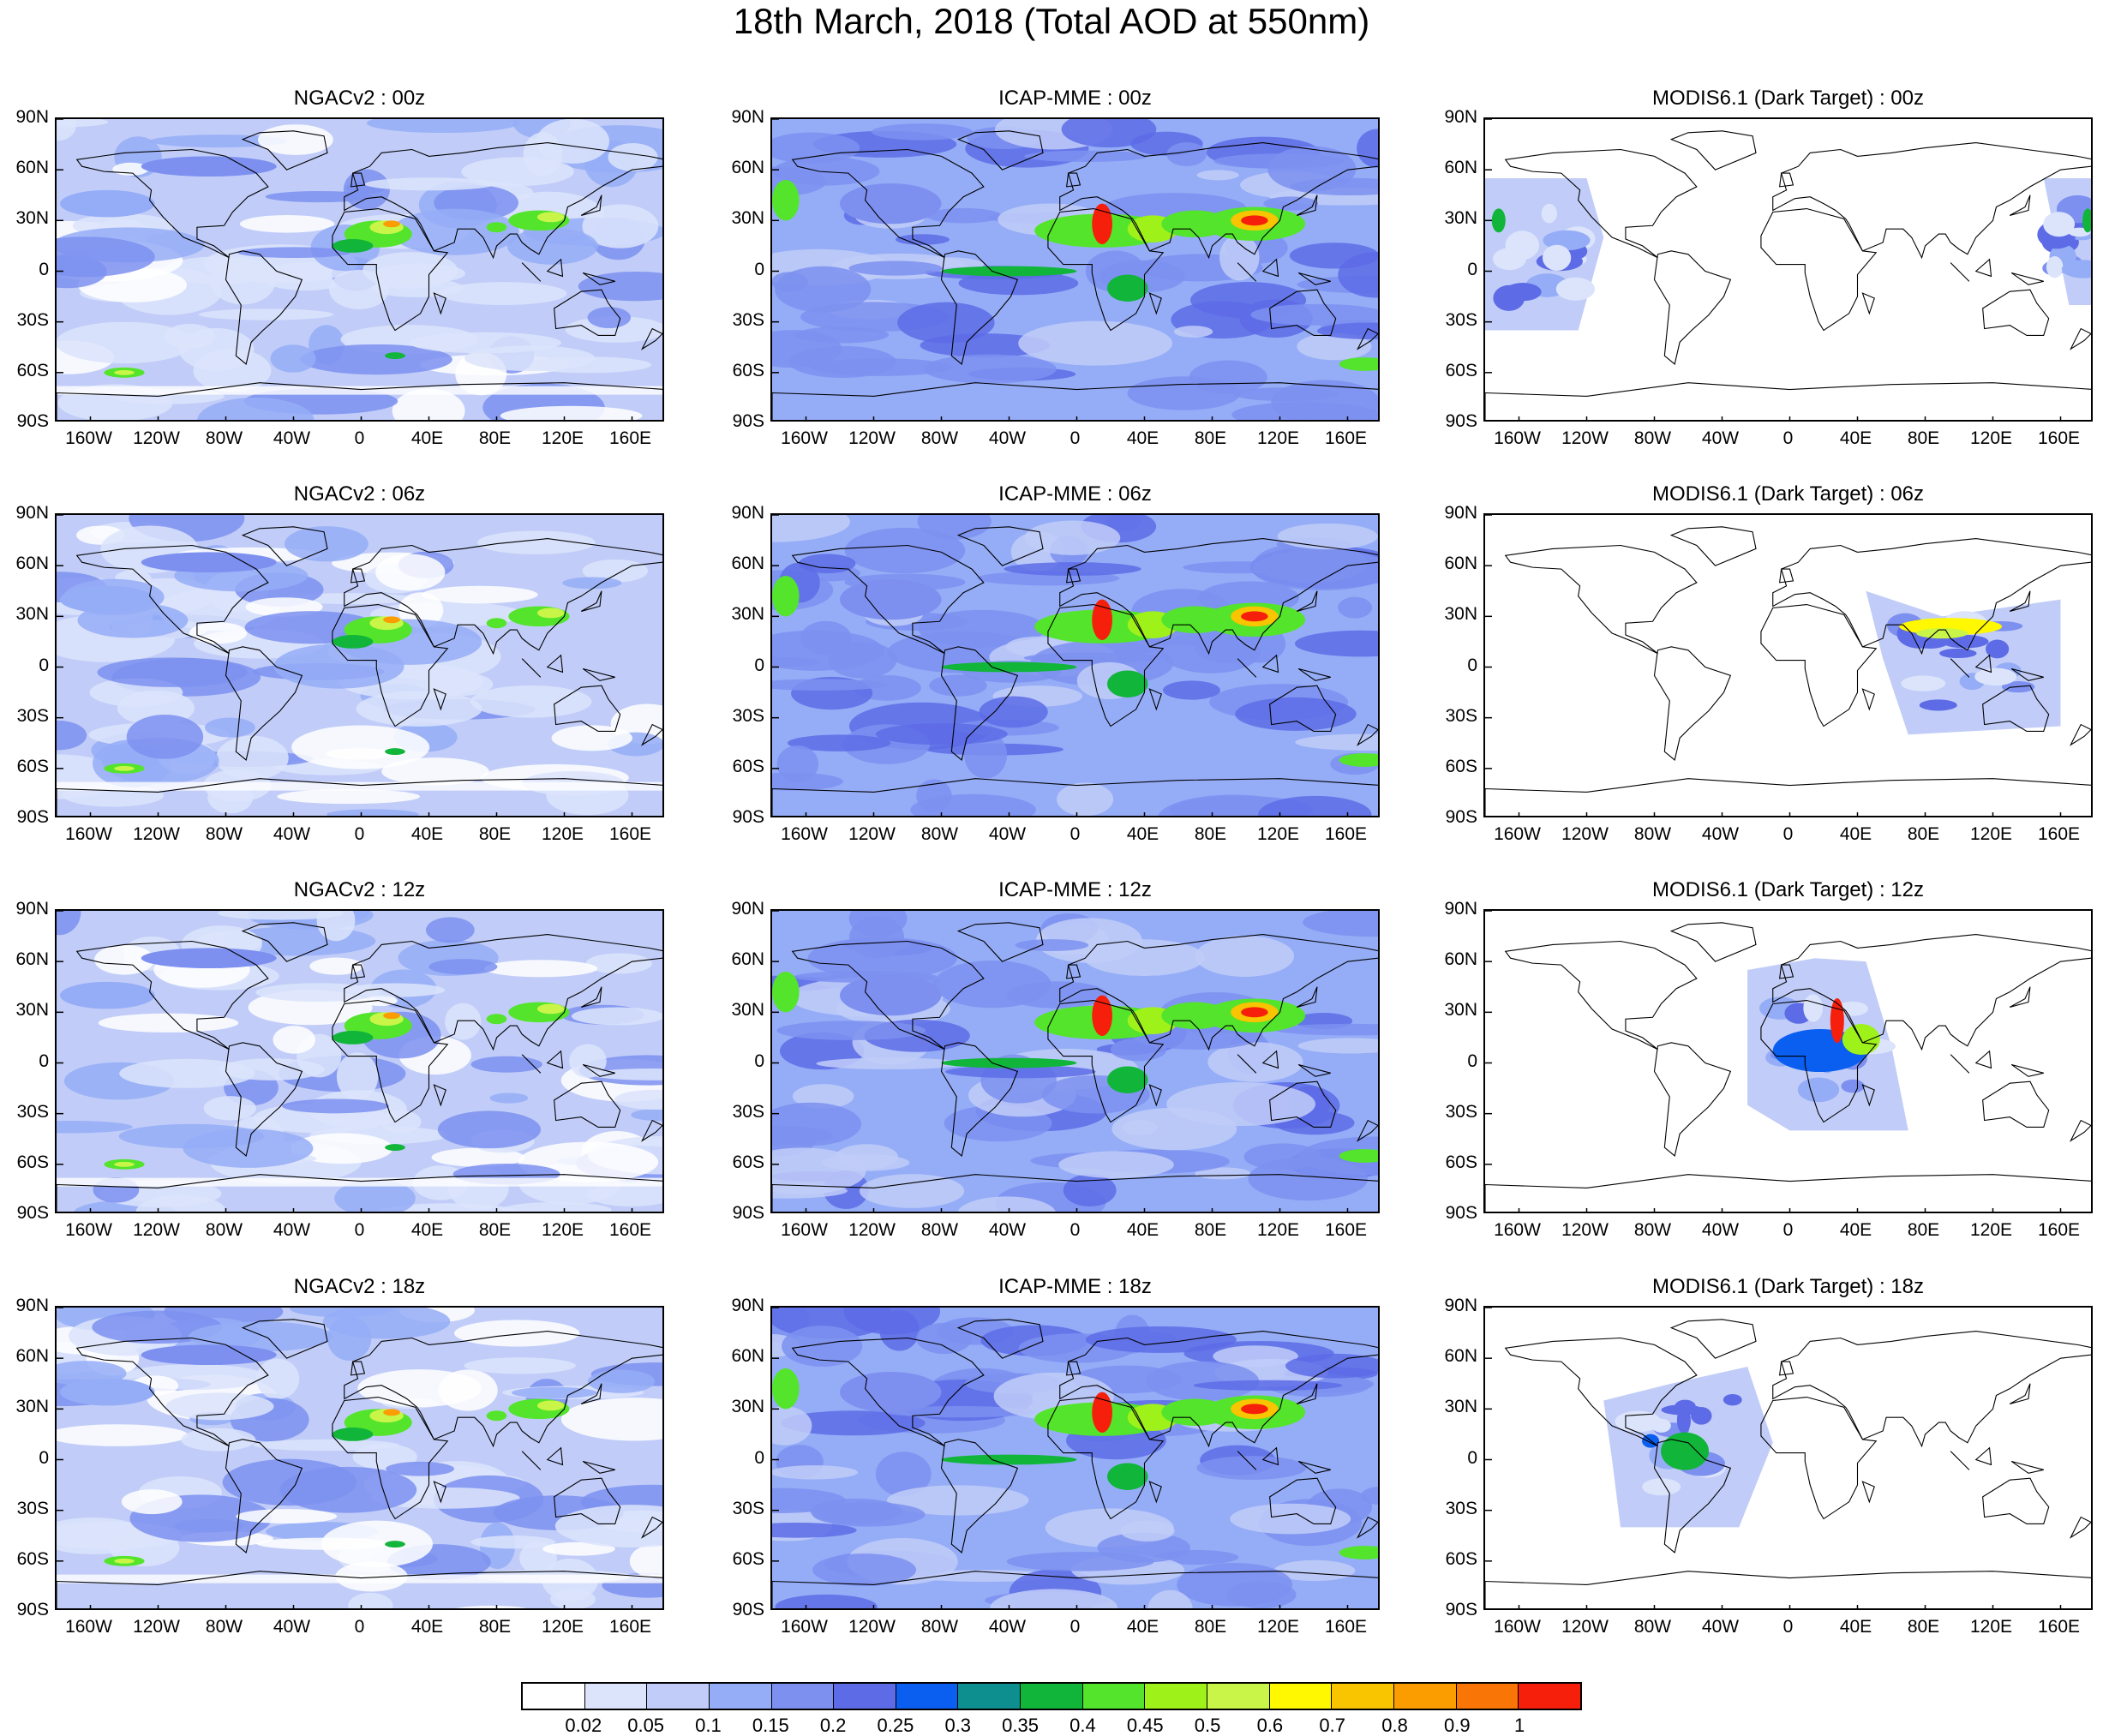 The width and height of the screenshot is (2103, 1736). What do you see at coordinates (708, 1725) in the screenshot?
I see `colorbar-label: 0.1` at bounding box center [708, 1725].